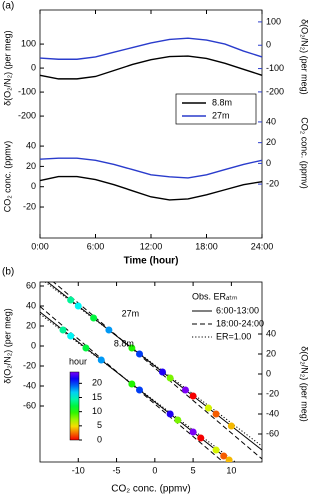 Image resolution: width=320 pixels, height=500 pixels. I want to click on y2-axis-title: CO₂ conc. (ppmv), so click(305, 153).